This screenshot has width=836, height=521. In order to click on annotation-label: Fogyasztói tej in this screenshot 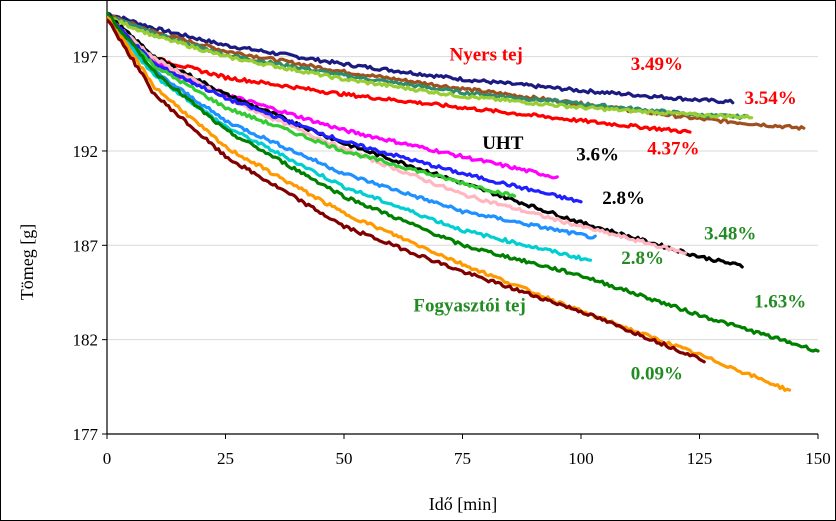, I will do `click(469, 305)`.